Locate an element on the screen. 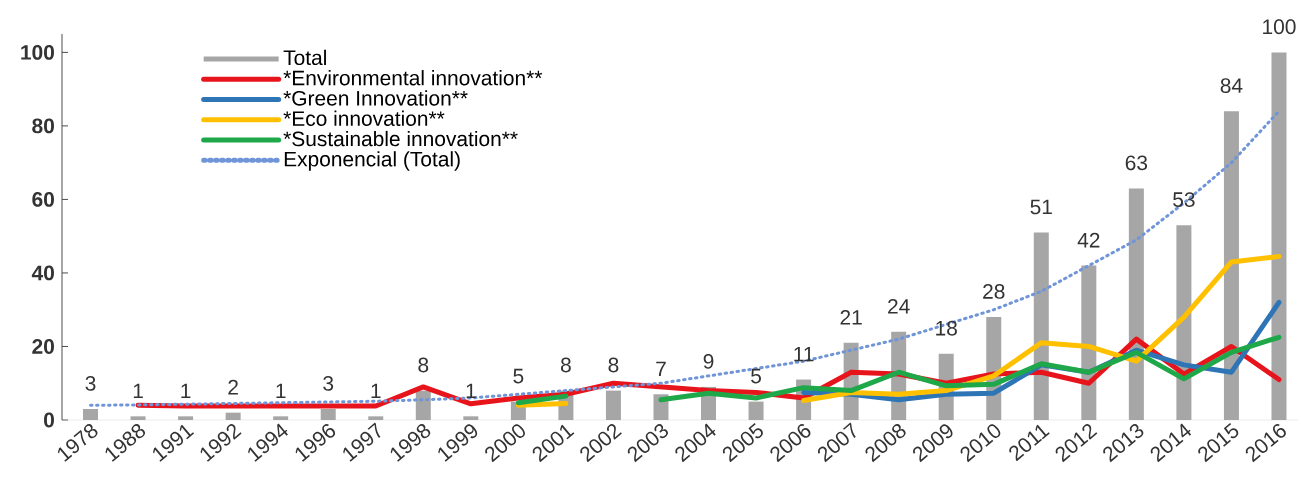 The image size is (1305, 493). legend-label: Exponencial (Total) is located at coordinates (372, 161).